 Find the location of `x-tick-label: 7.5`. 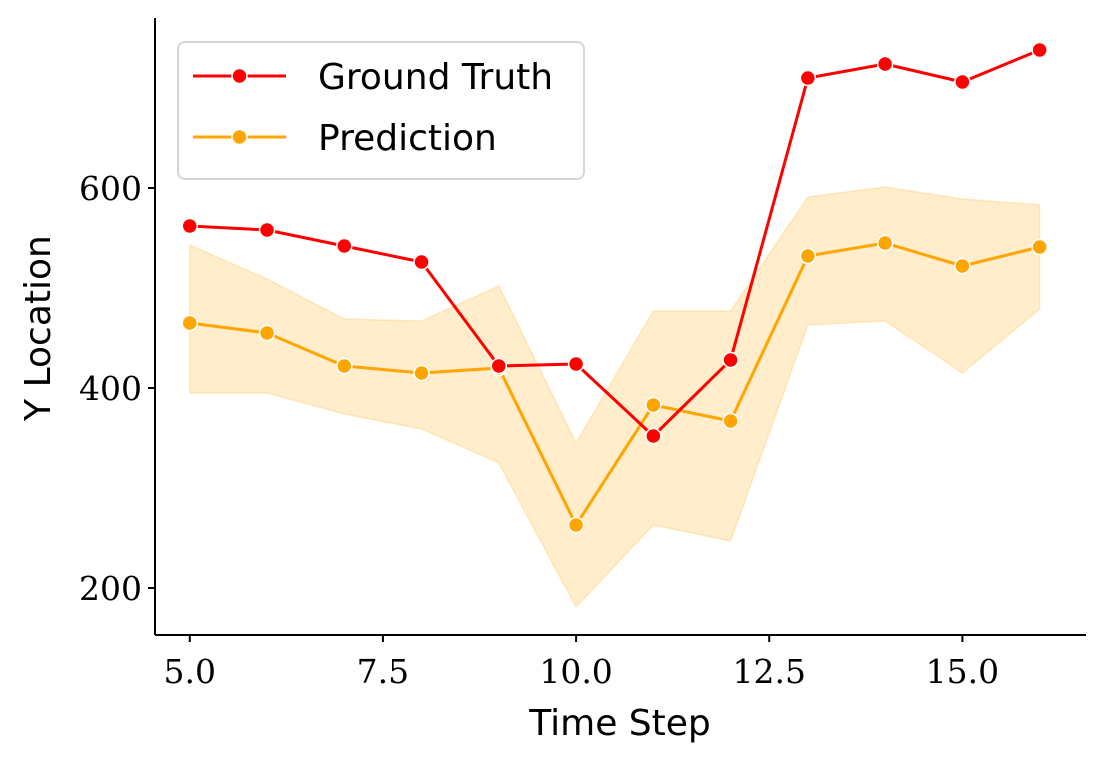

x-tick-label: 7.5 is located at coordinates (383, 671).